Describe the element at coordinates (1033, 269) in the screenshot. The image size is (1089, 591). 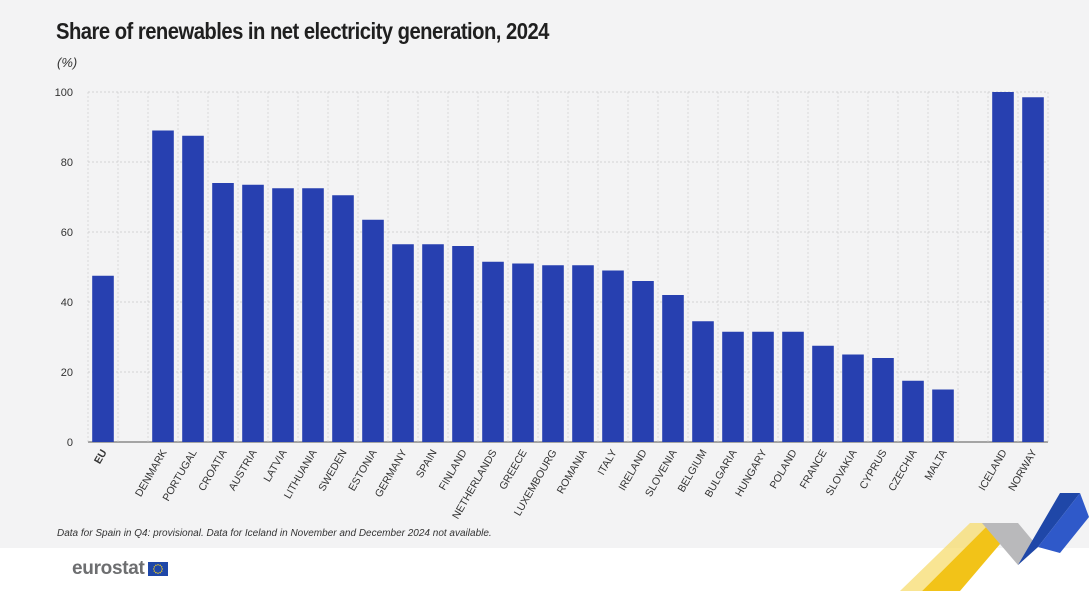
I see `bar-norway` at that location.